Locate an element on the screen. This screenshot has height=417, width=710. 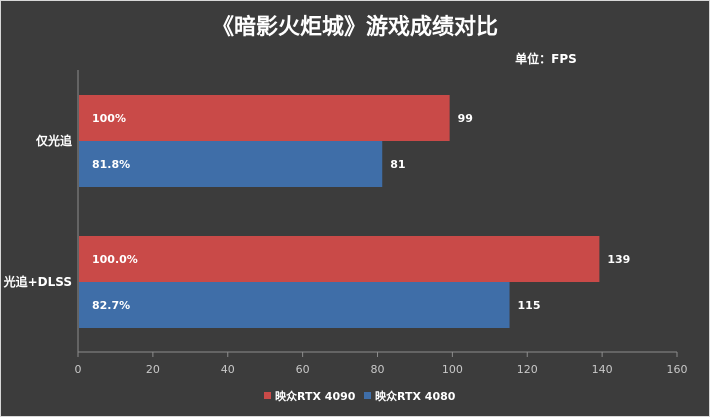
legend: 映众RTX 4090 映众RTX 4080 is located at coordinates (360, 396).